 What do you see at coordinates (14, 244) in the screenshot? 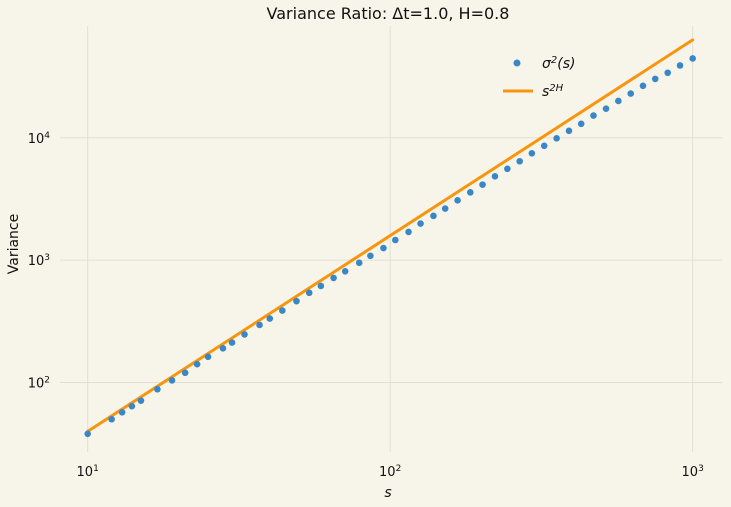
I see `y-axis-label: Variance` at bounding box center [14, 244].